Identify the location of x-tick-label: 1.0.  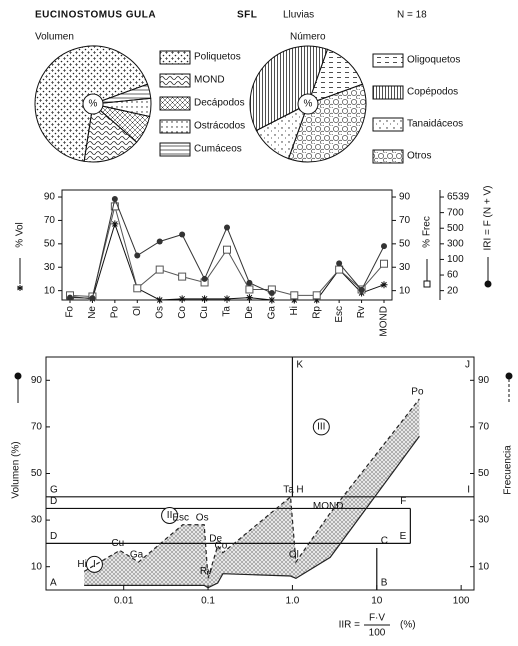
(292, 601).